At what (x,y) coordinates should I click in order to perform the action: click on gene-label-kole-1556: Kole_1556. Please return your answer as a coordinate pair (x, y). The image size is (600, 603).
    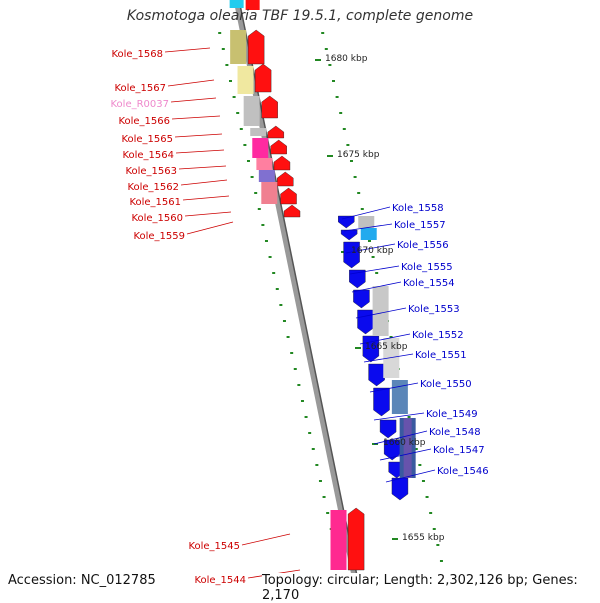
    Looking at the image, I should click on (423, 245).